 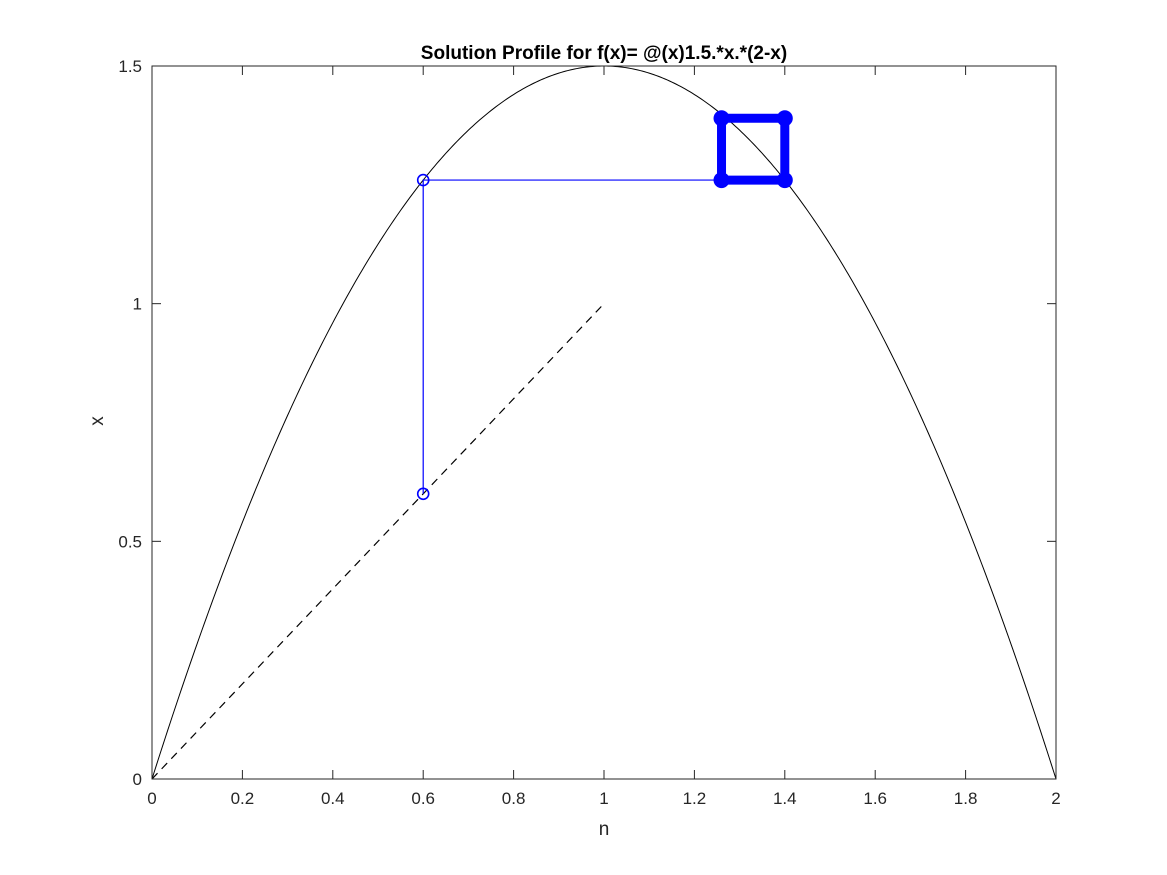 What do you see at coordinates (130, 541) in the screenshot?
I see `y-tick-label: 0.5` at bounding box center [130, 541].